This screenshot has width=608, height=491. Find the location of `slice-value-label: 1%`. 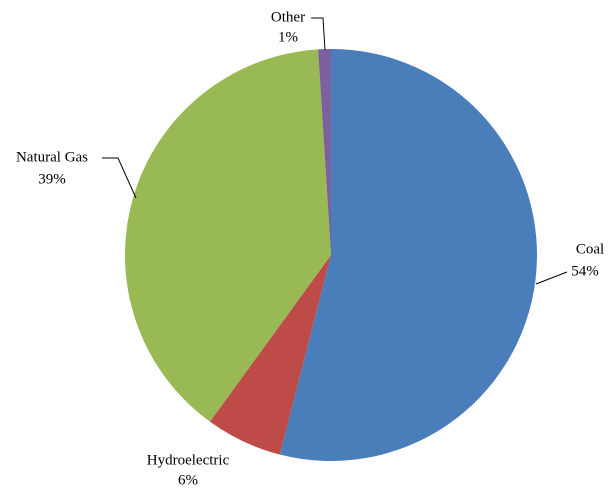

slice-value-label: 1% is located at coordinates (288, 37).